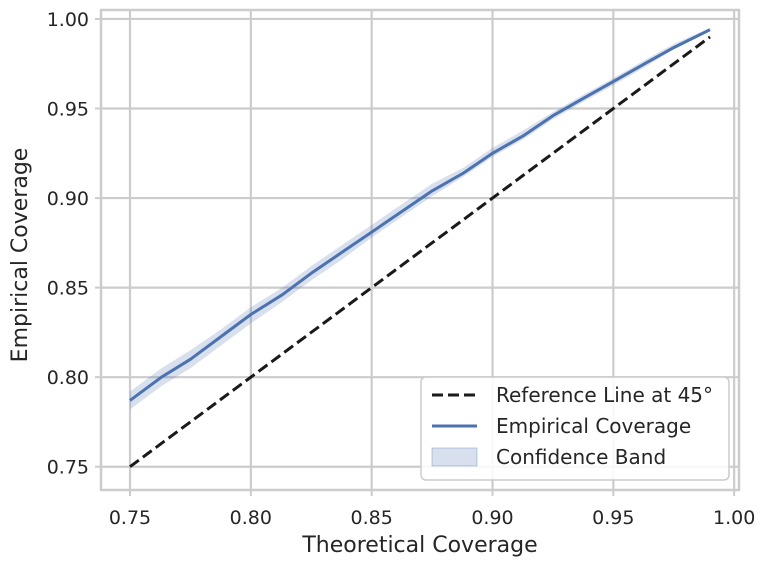  I want to click on x-tick-label: 0.80, so click(251, 518).